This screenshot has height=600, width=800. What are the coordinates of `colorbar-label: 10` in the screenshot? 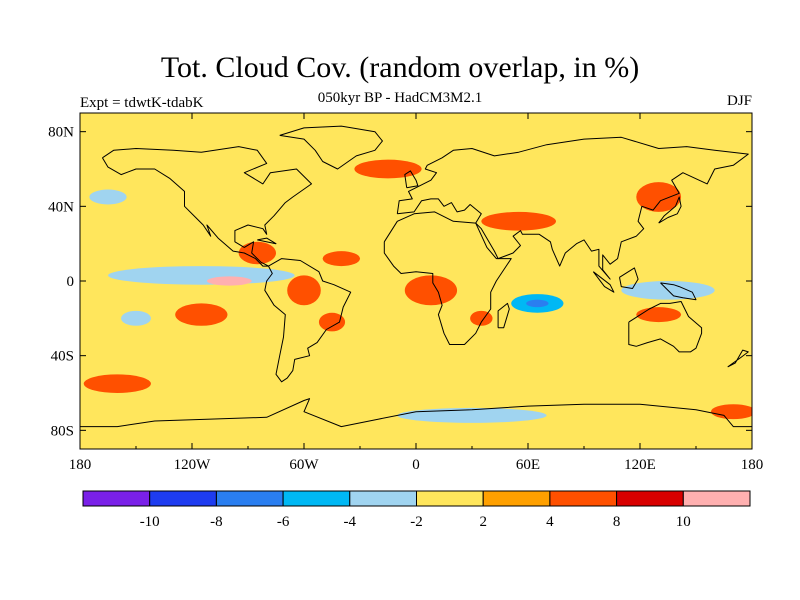 It's located at (683, 522).